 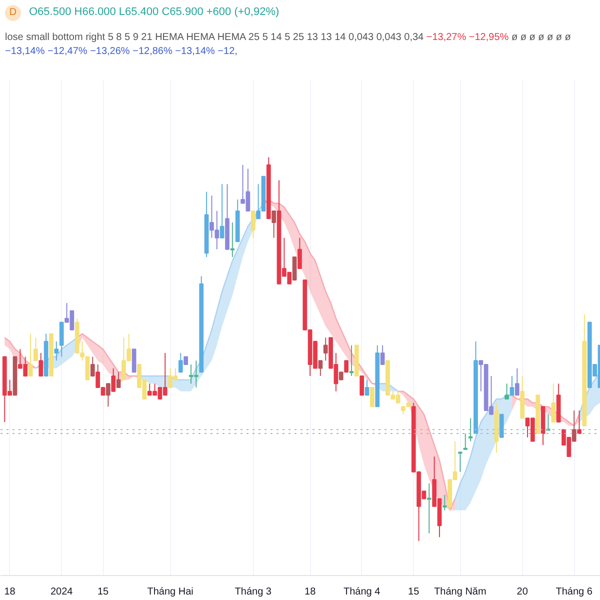 What do you see at coordinates (362, 592) in the screenshot?
I see `x-tick-label: Tháng 4` at bounding box center [362, 592].